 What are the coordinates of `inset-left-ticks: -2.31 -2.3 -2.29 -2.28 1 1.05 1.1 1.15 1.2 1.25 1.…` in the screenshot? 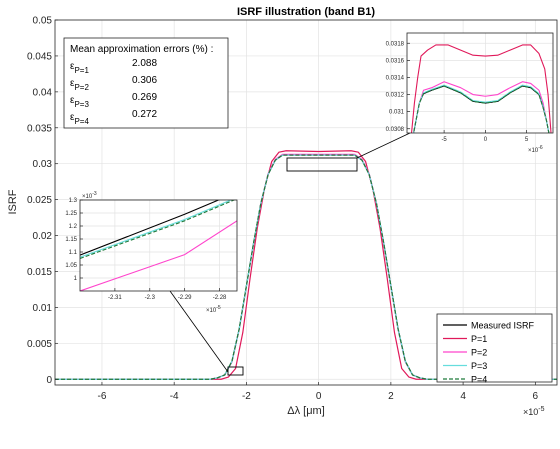 It's located at (146, 249).